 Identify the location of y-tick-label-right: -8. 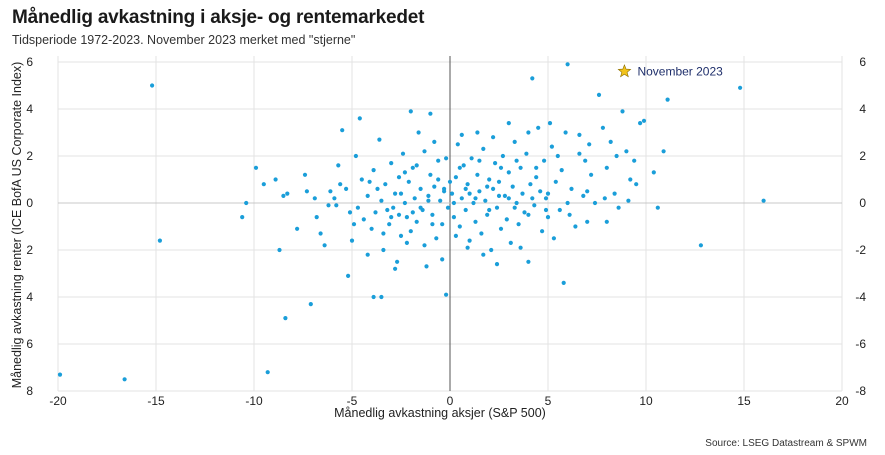
(860, 391).